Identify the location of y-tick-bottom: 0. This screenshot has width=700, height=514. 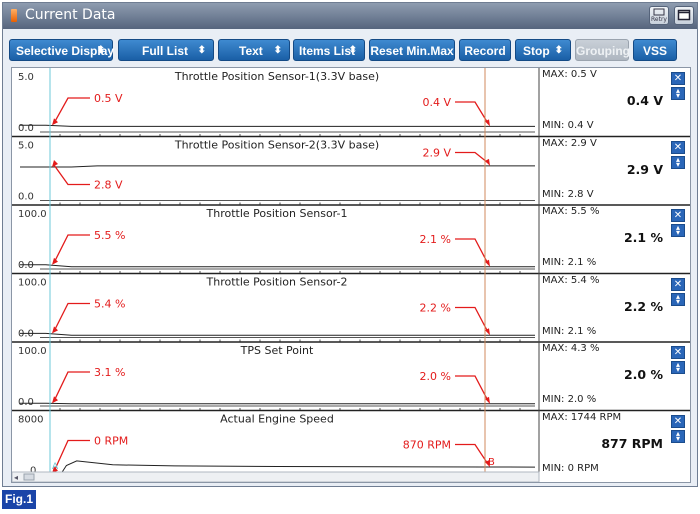
(33, 471).